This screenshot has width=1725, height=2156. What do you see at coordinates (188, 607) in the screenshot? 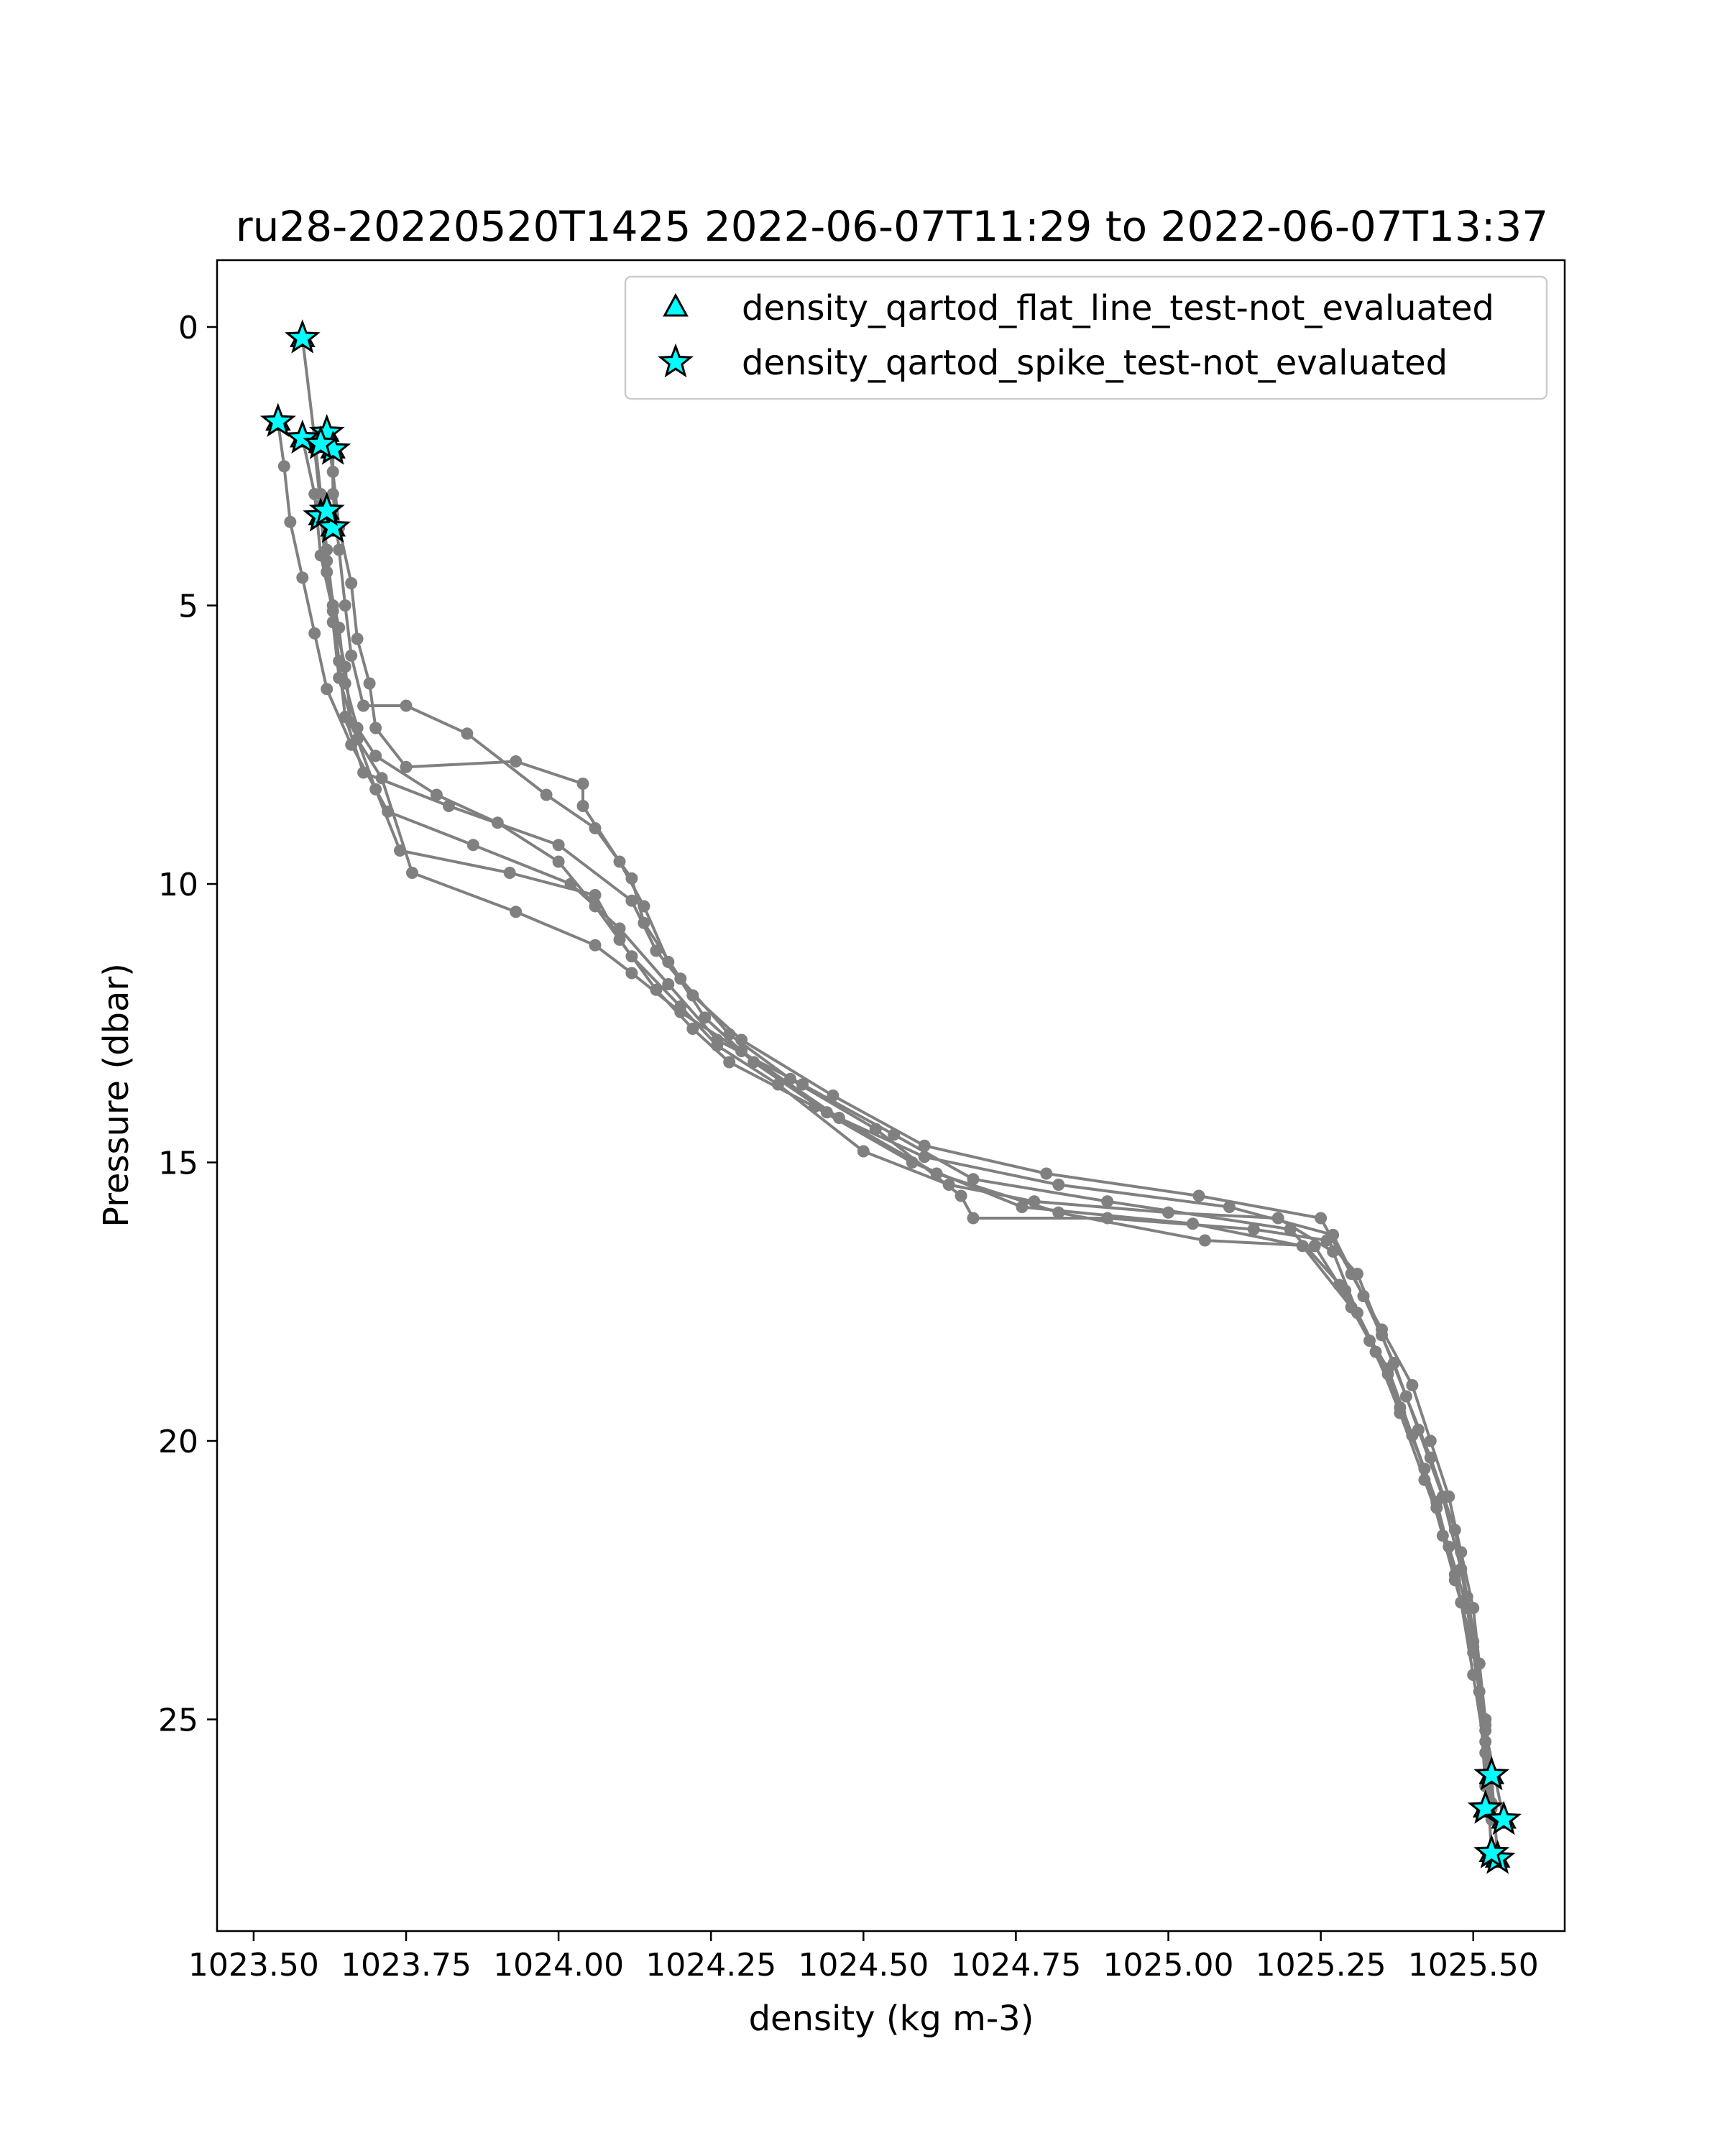
I see `y-tick-label: 5` at bounding box center [188, 607].